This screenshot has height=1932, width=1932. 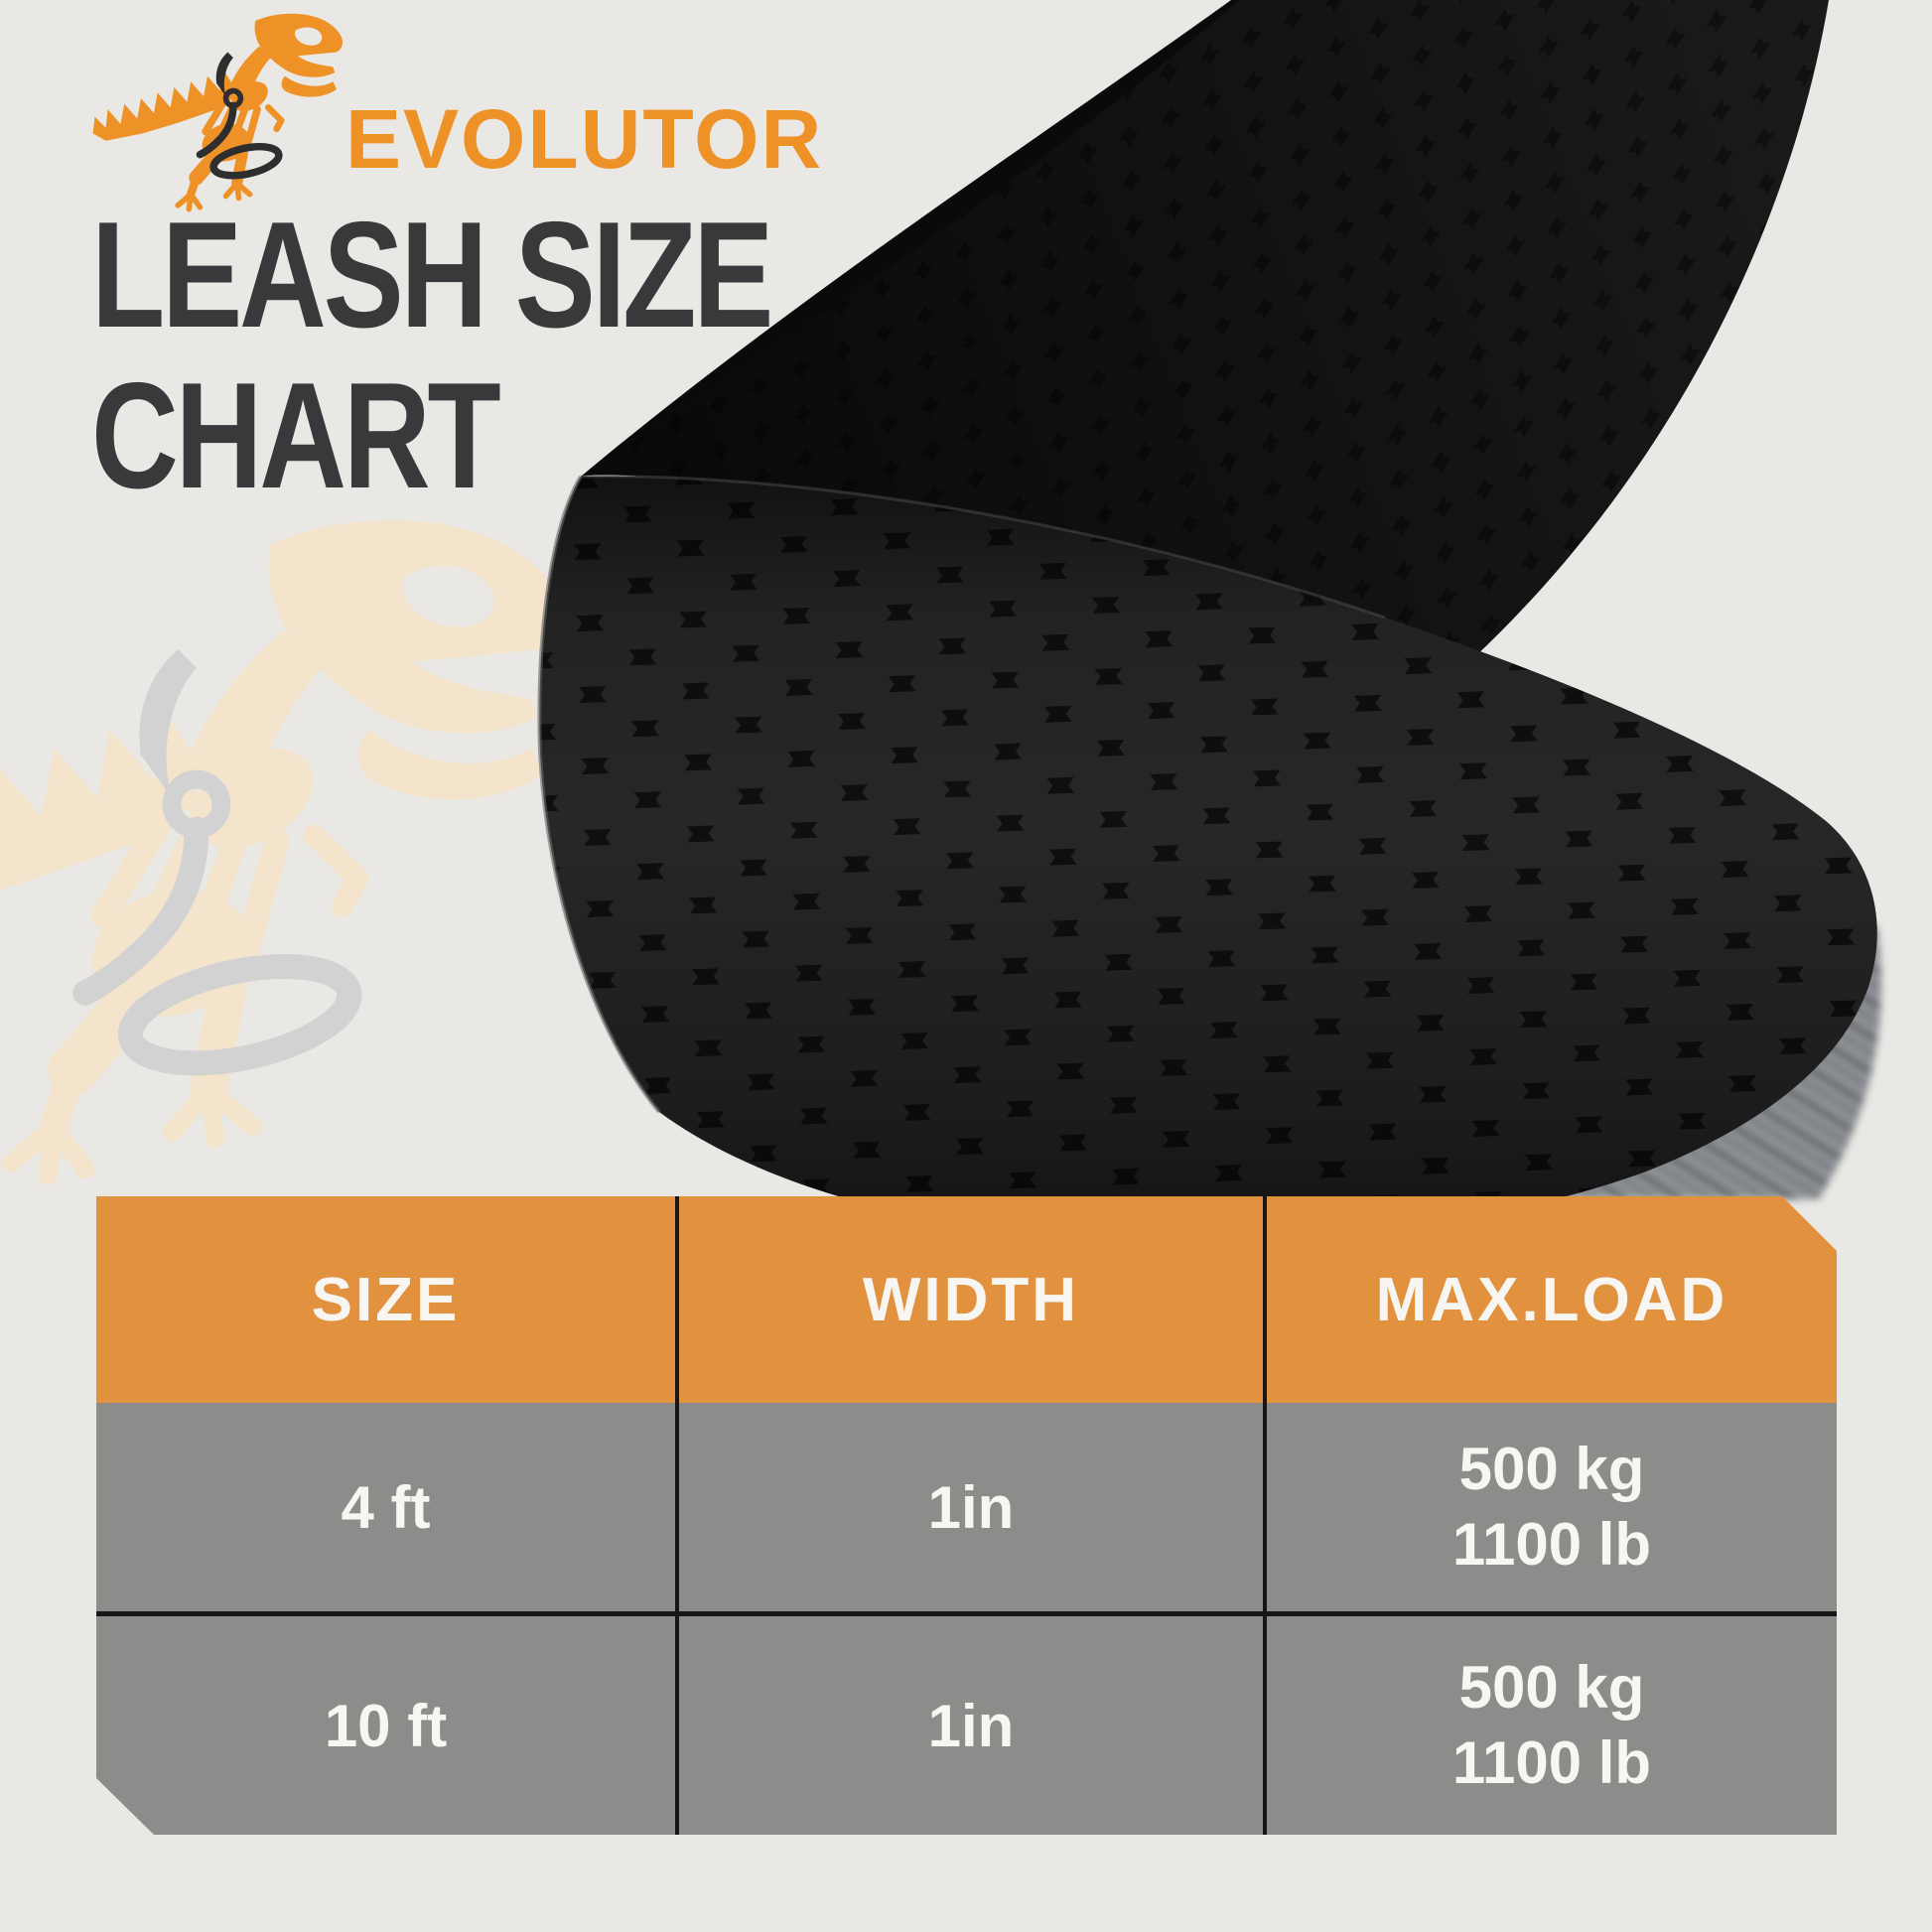 I want to click on cell-size: 4 ft, so click(x=386, y=1507).